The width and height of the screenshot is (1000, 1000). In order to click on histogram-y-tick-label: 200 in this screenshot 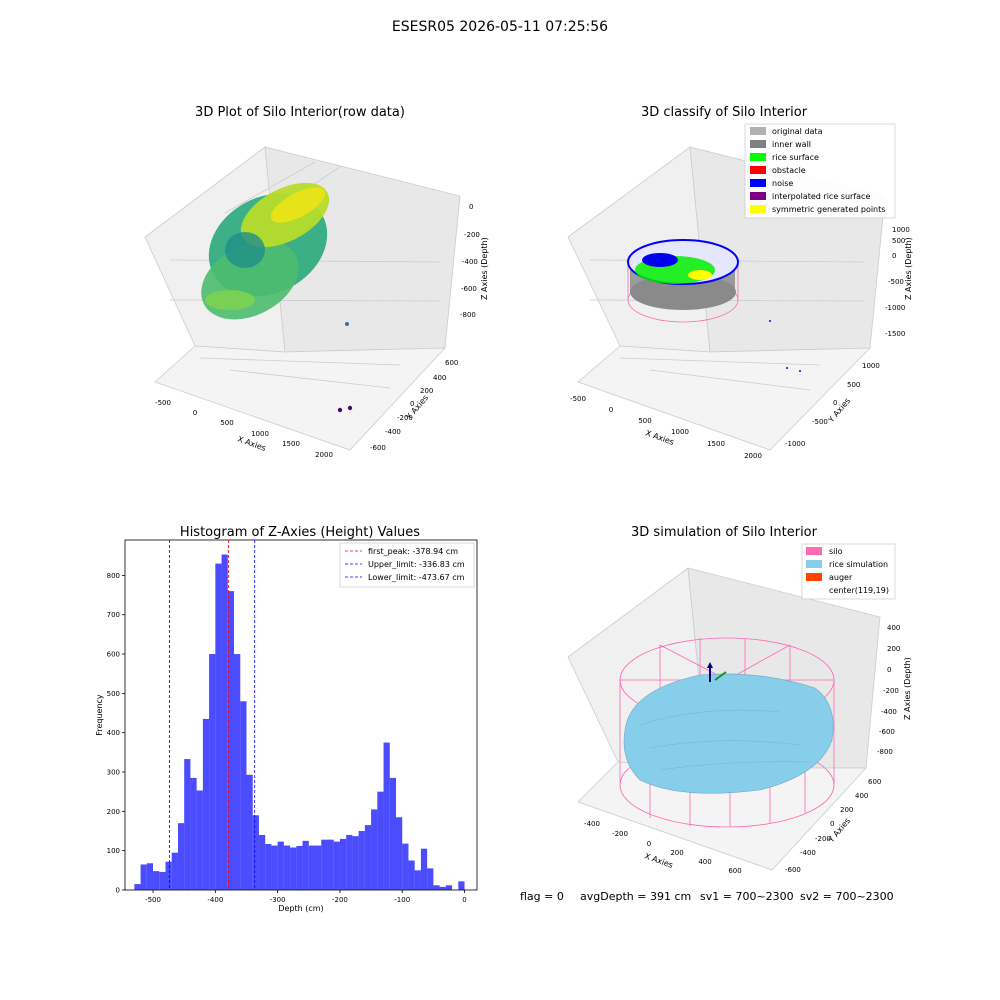, I will do `click(113, 812)`.